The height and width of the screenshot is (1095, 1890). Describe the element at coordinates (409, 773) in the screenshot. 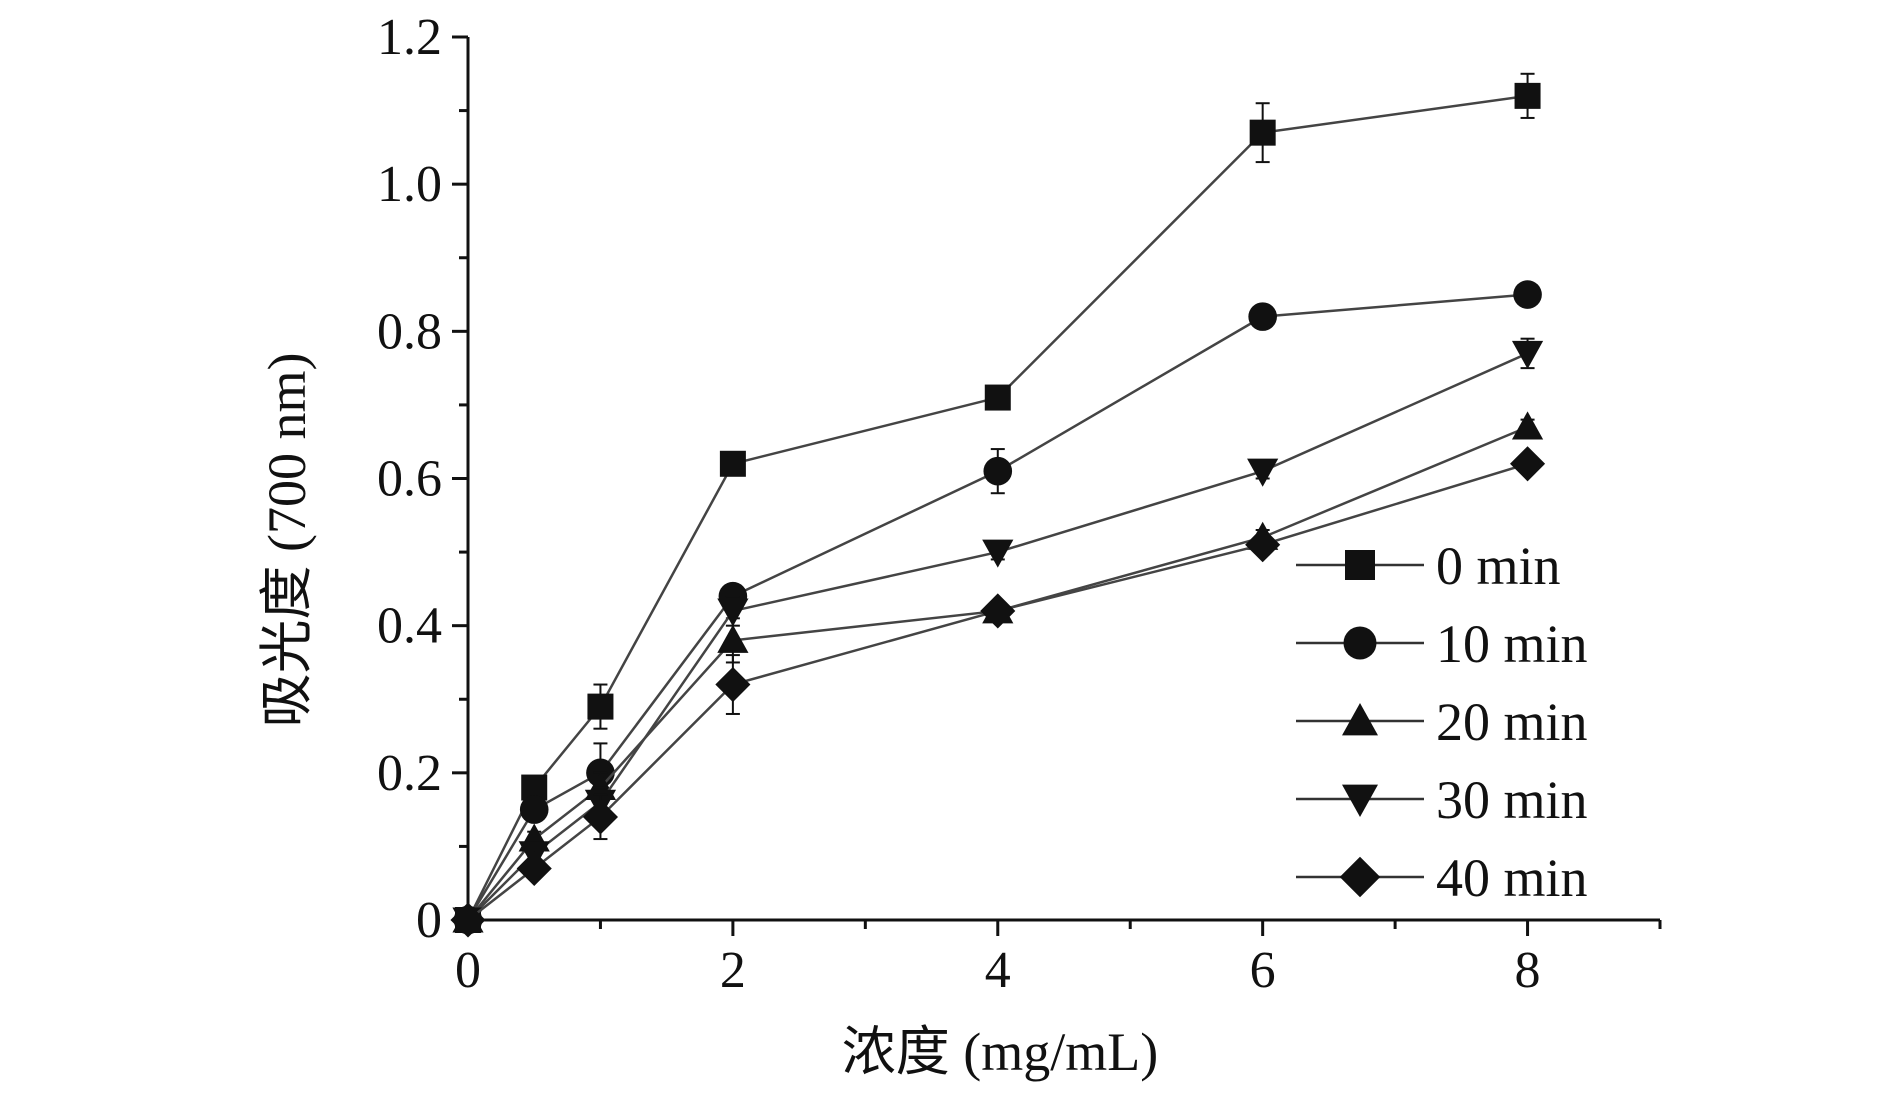

I see `y-tick-label: 0.2` at that location.